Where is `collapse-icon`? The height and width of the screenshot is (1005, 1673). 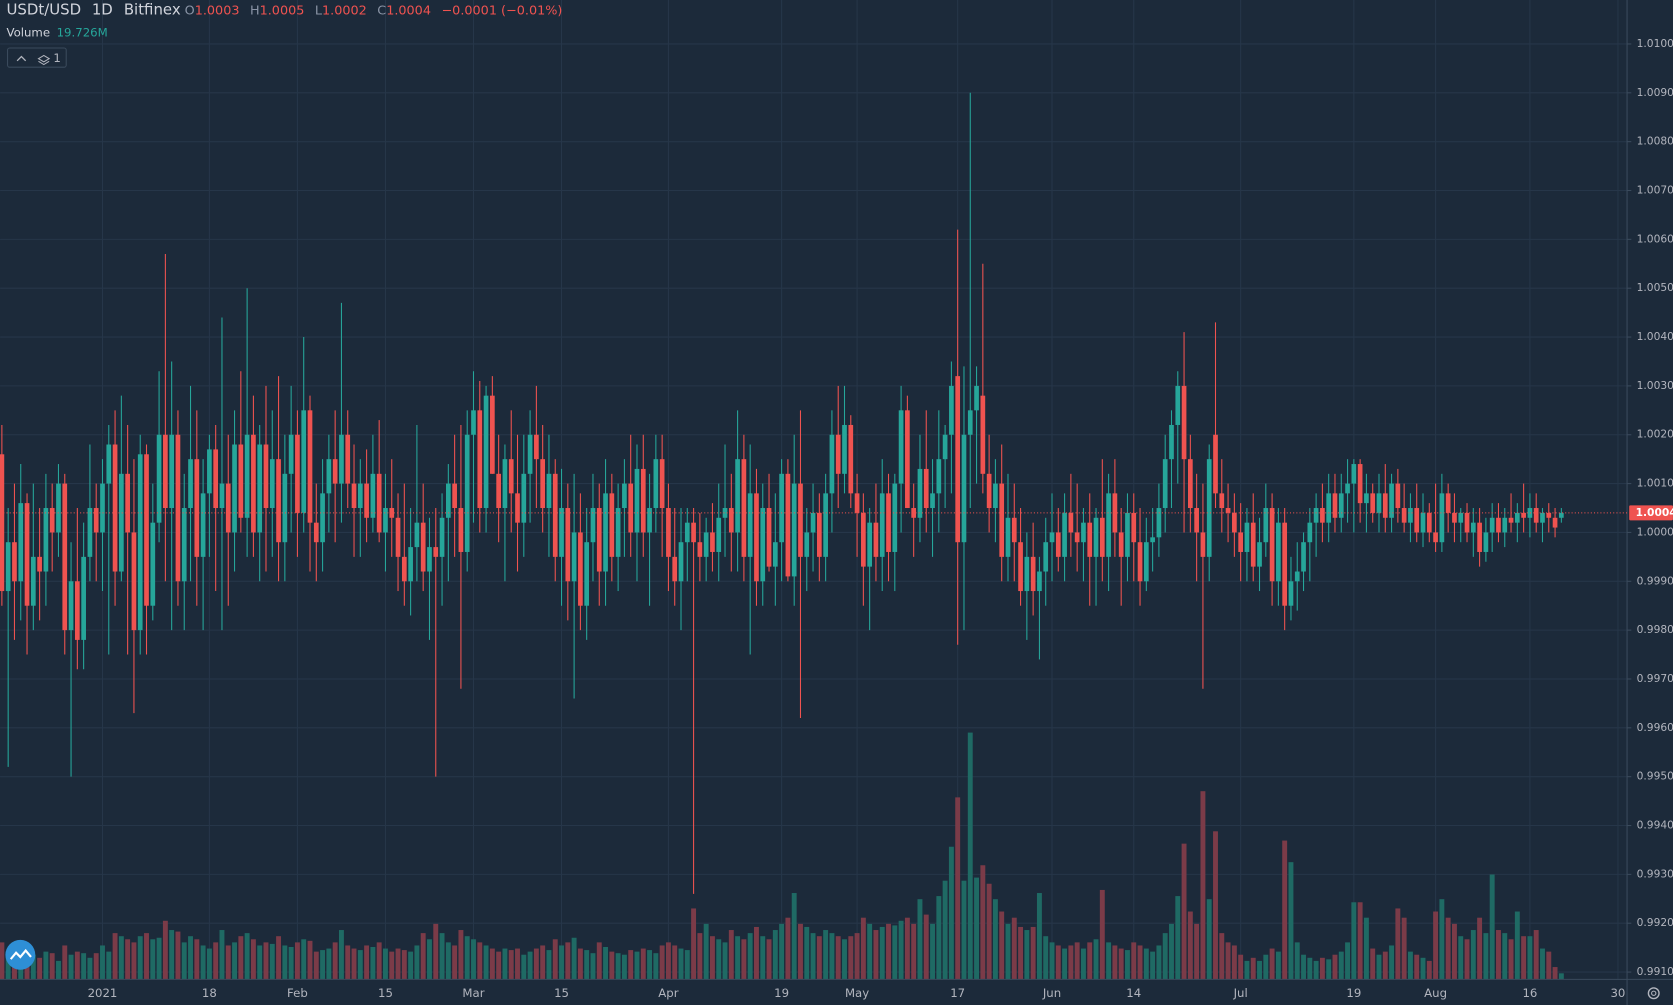
collapse-icon is located at coordinates (21, 58).